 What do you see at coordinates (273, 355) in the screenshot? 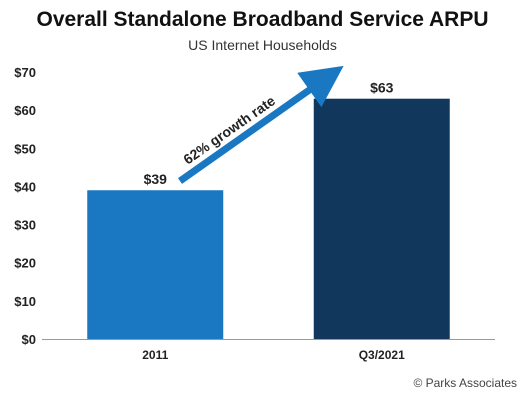
I see `x-axis-ticks: 2011 Q3/2021` at bounding box center [273, 355].